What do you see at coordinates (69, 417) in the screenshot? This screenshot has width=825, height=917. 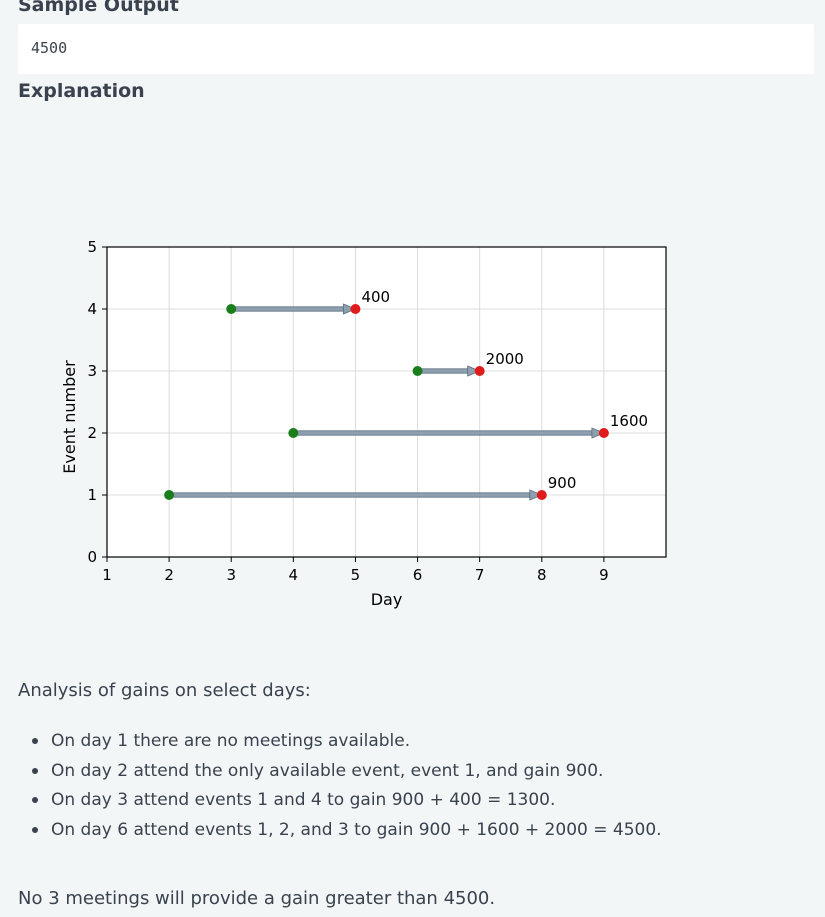 I see `y-axis-label: Event number` at bounding box center [69, 417].